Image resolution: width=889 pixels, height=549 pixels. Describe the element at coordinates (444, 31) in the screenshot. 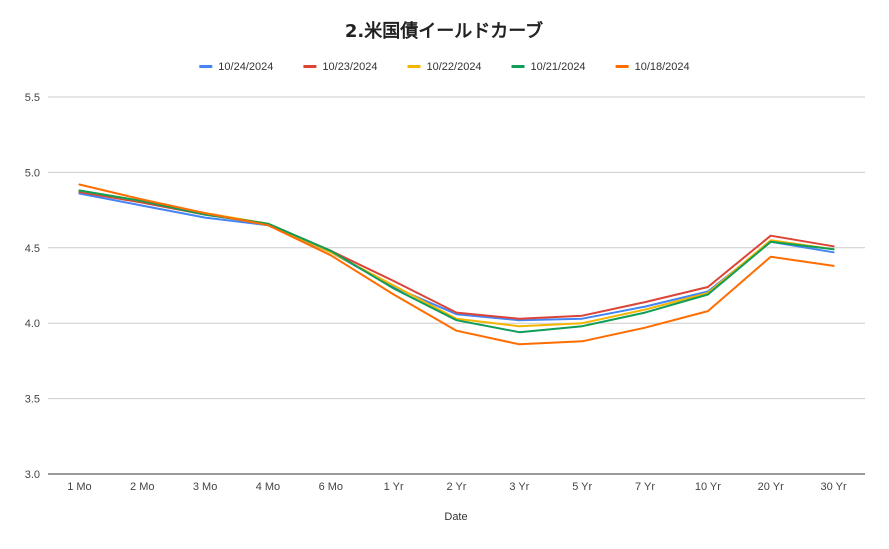

I see `chart-title: 2.米国債イールドカーブ` at that location.